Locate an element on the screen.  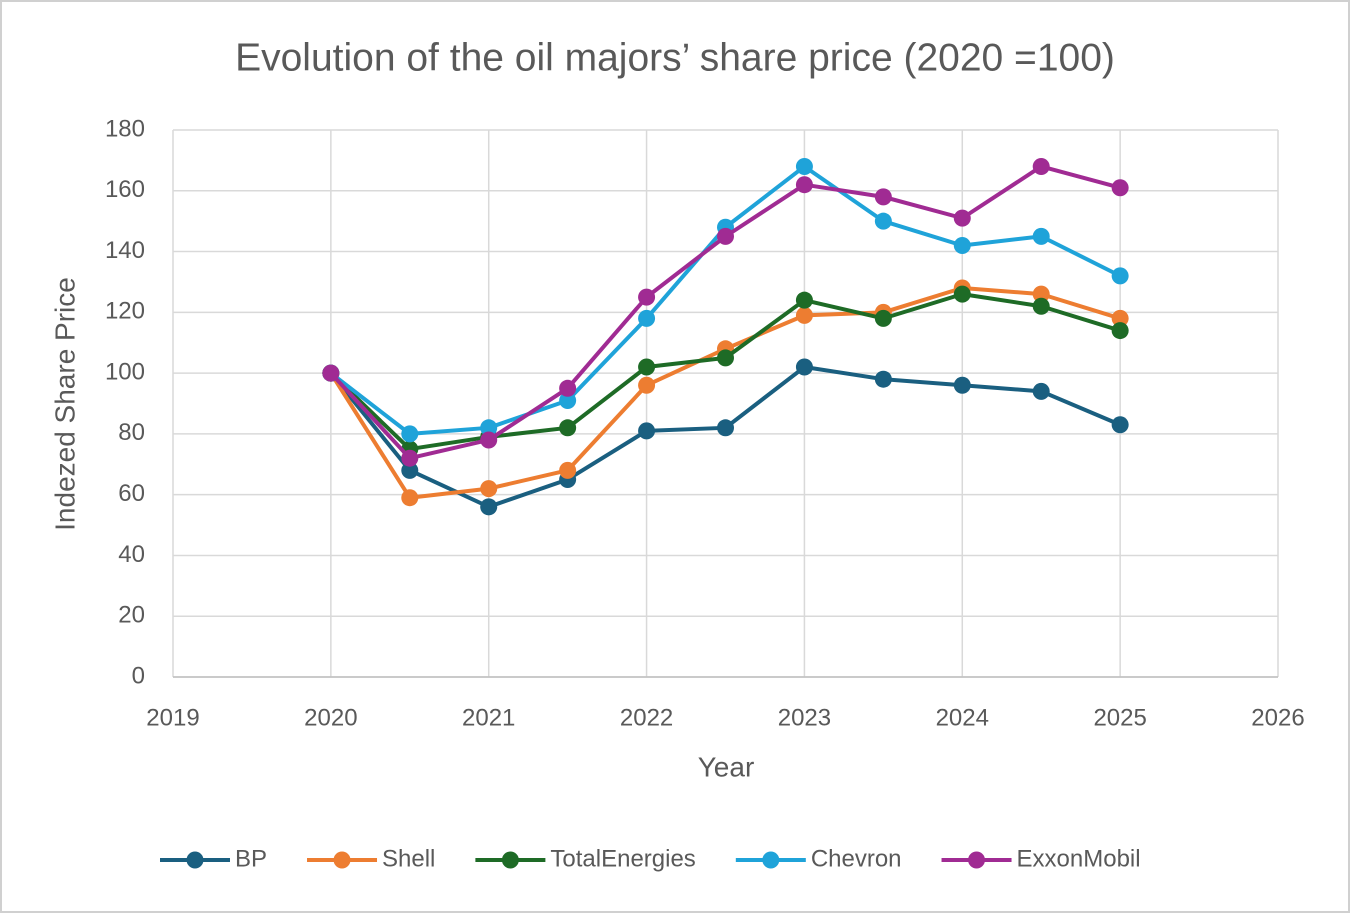
x-axis-title: Year is located at coordinates (726, 766).